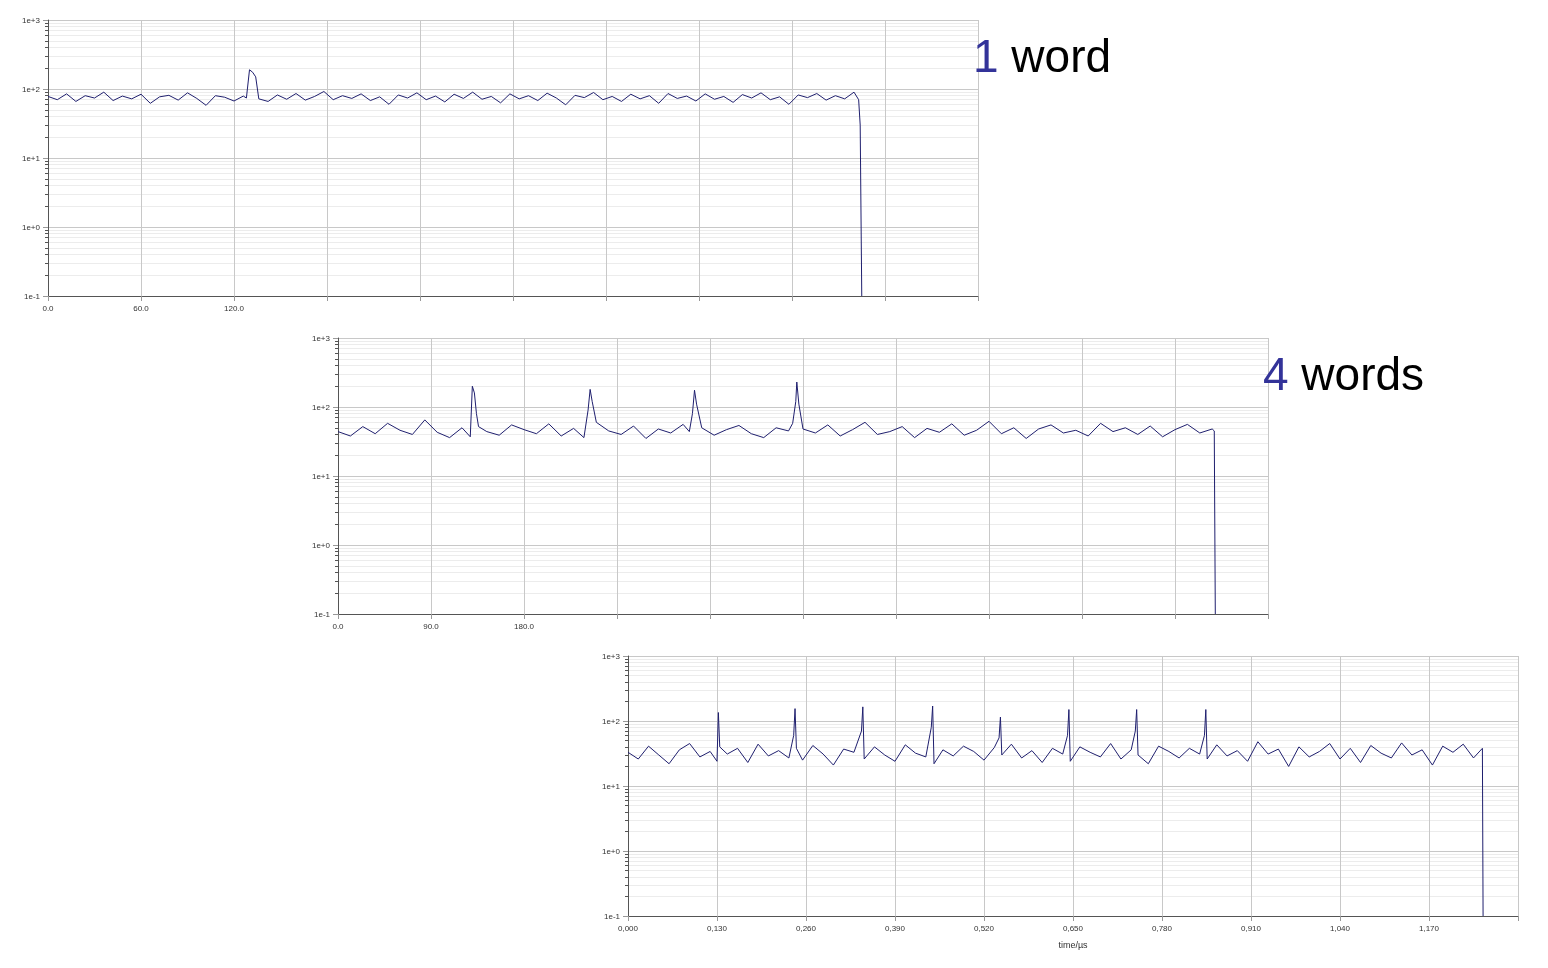 The width and height of the screenshot is (1548, 968). What do you see at coordinates (1429, 928) in the screenshot?
I see `x-tick-label: 1,170` at bounding box center [1429, 928].